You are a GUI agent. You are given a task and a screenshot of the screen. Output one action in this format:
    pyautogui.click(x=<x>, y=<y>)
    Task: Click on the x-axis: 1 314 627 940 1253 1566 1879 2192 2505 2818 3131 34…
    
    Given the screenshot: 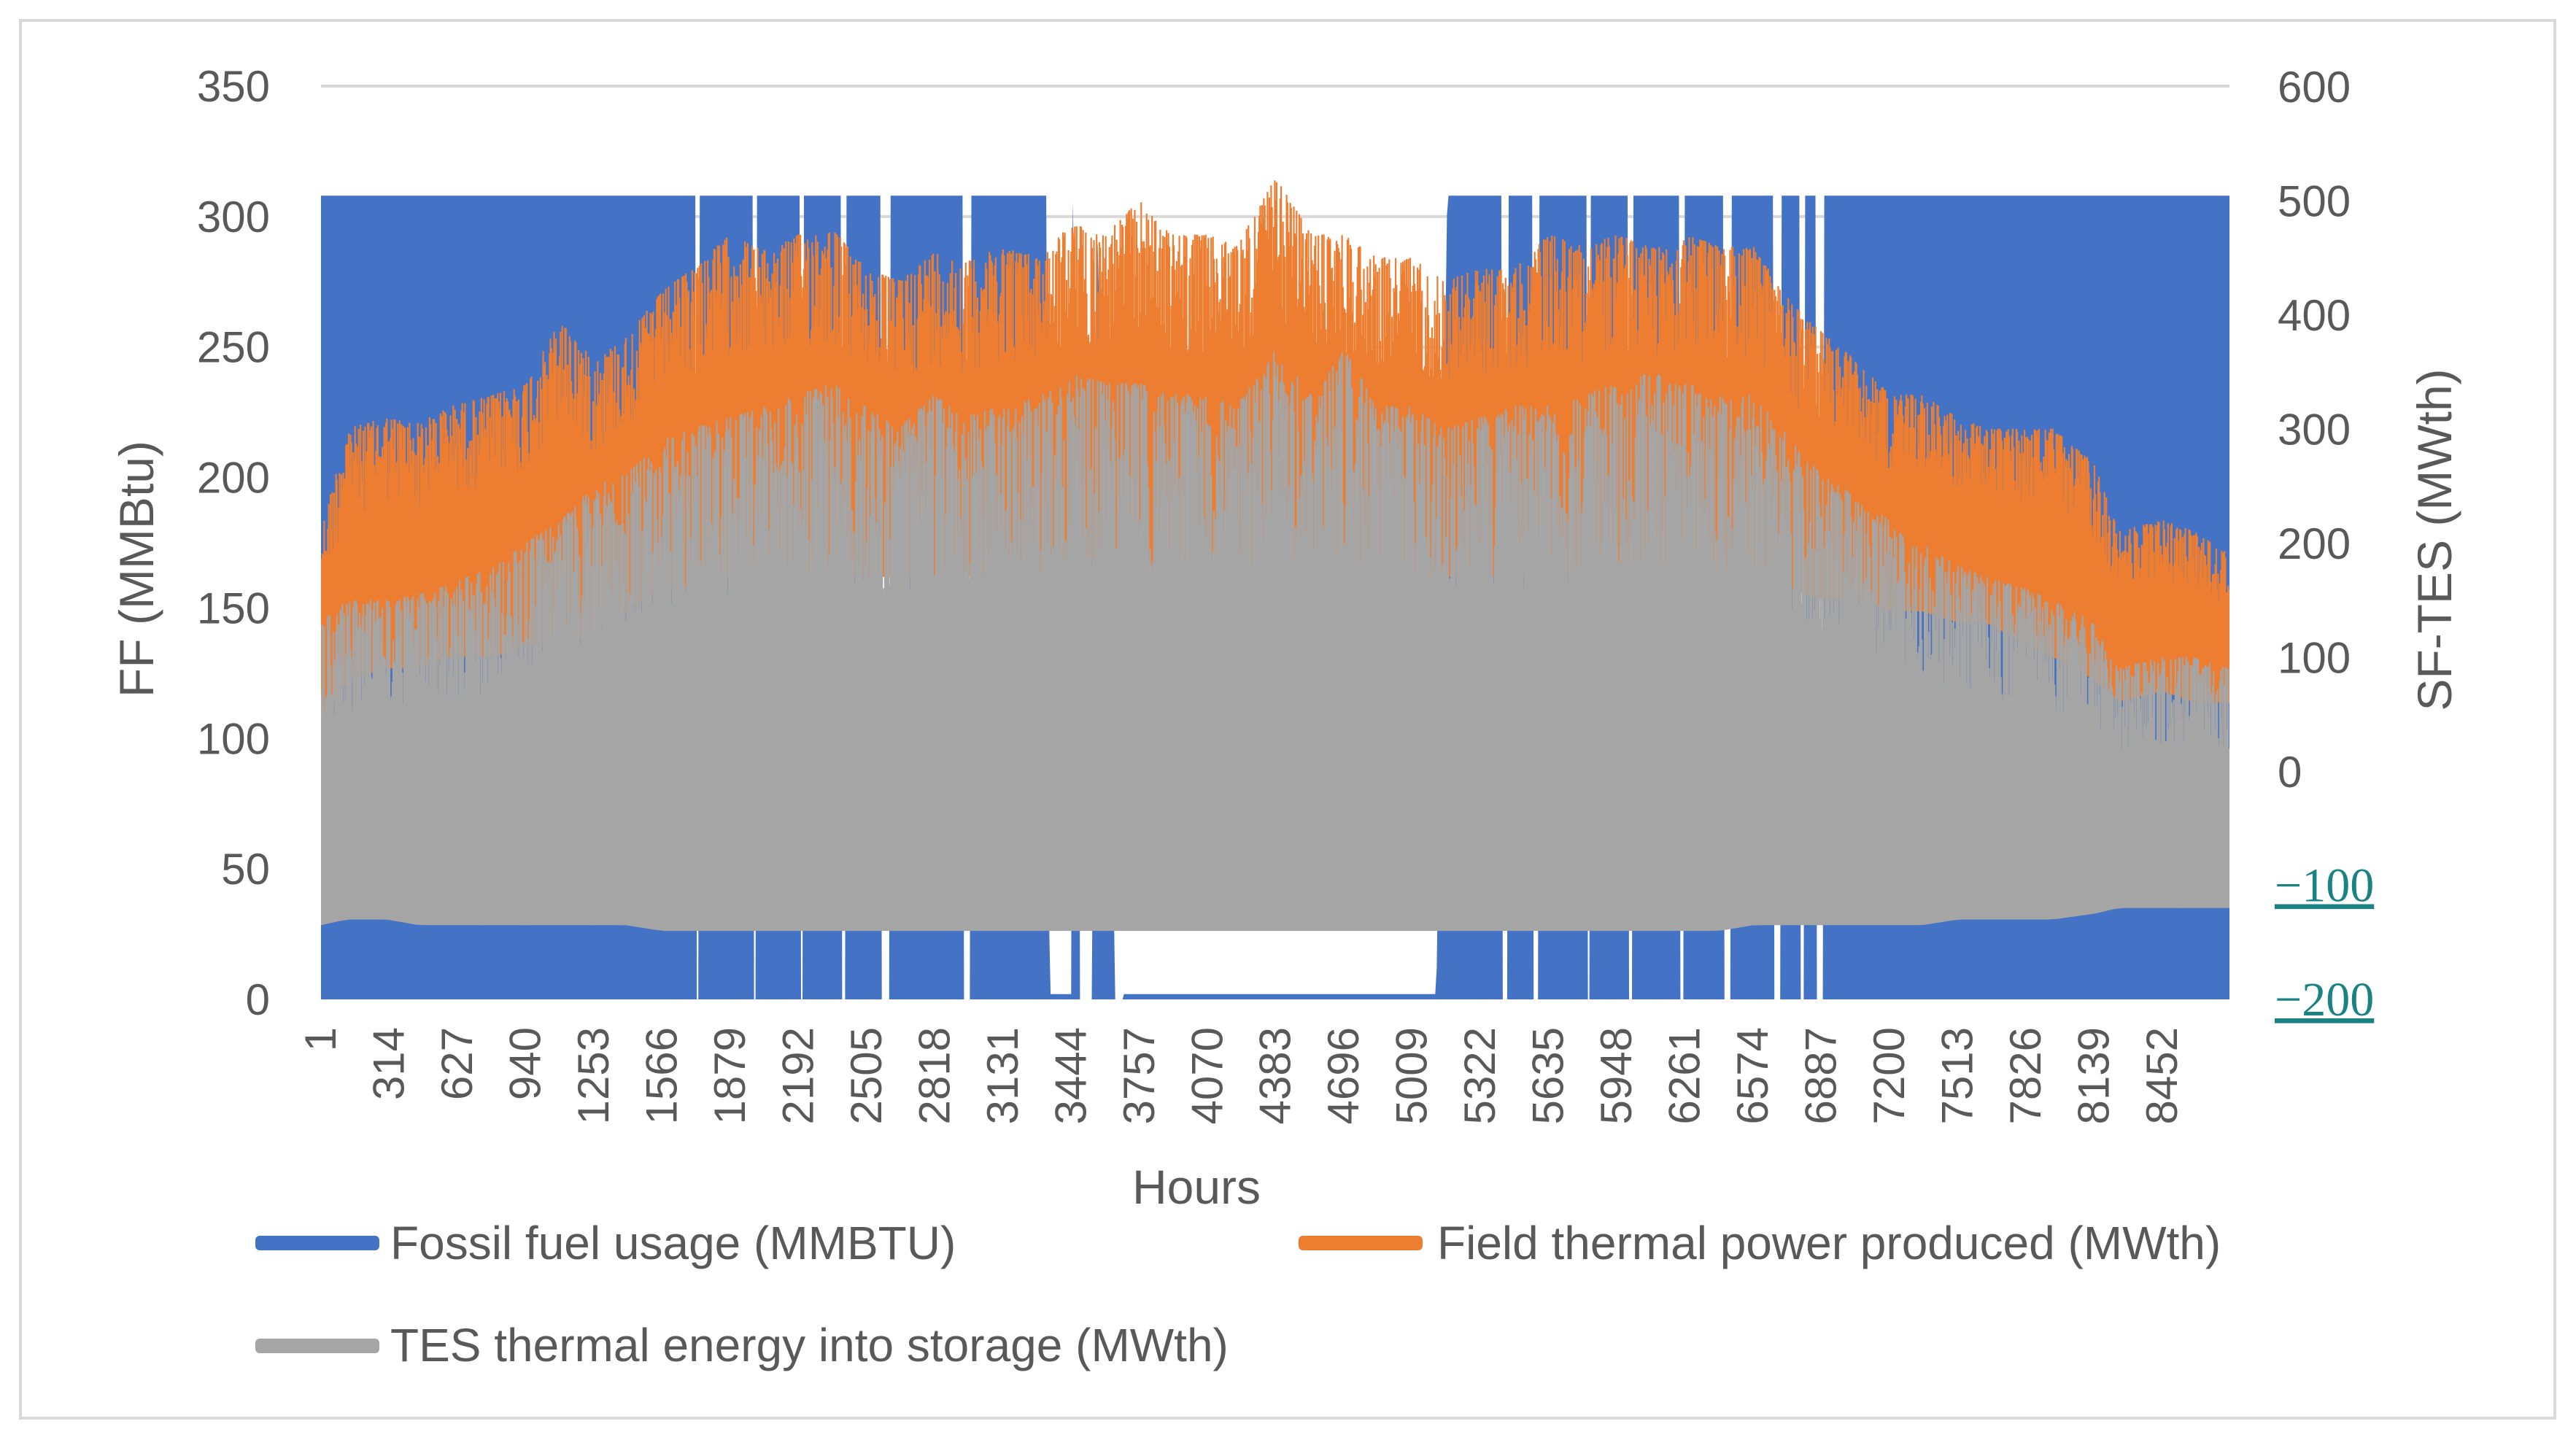 What is the action you would take?
    pyautogui.click(x=1241, y=1075)
    